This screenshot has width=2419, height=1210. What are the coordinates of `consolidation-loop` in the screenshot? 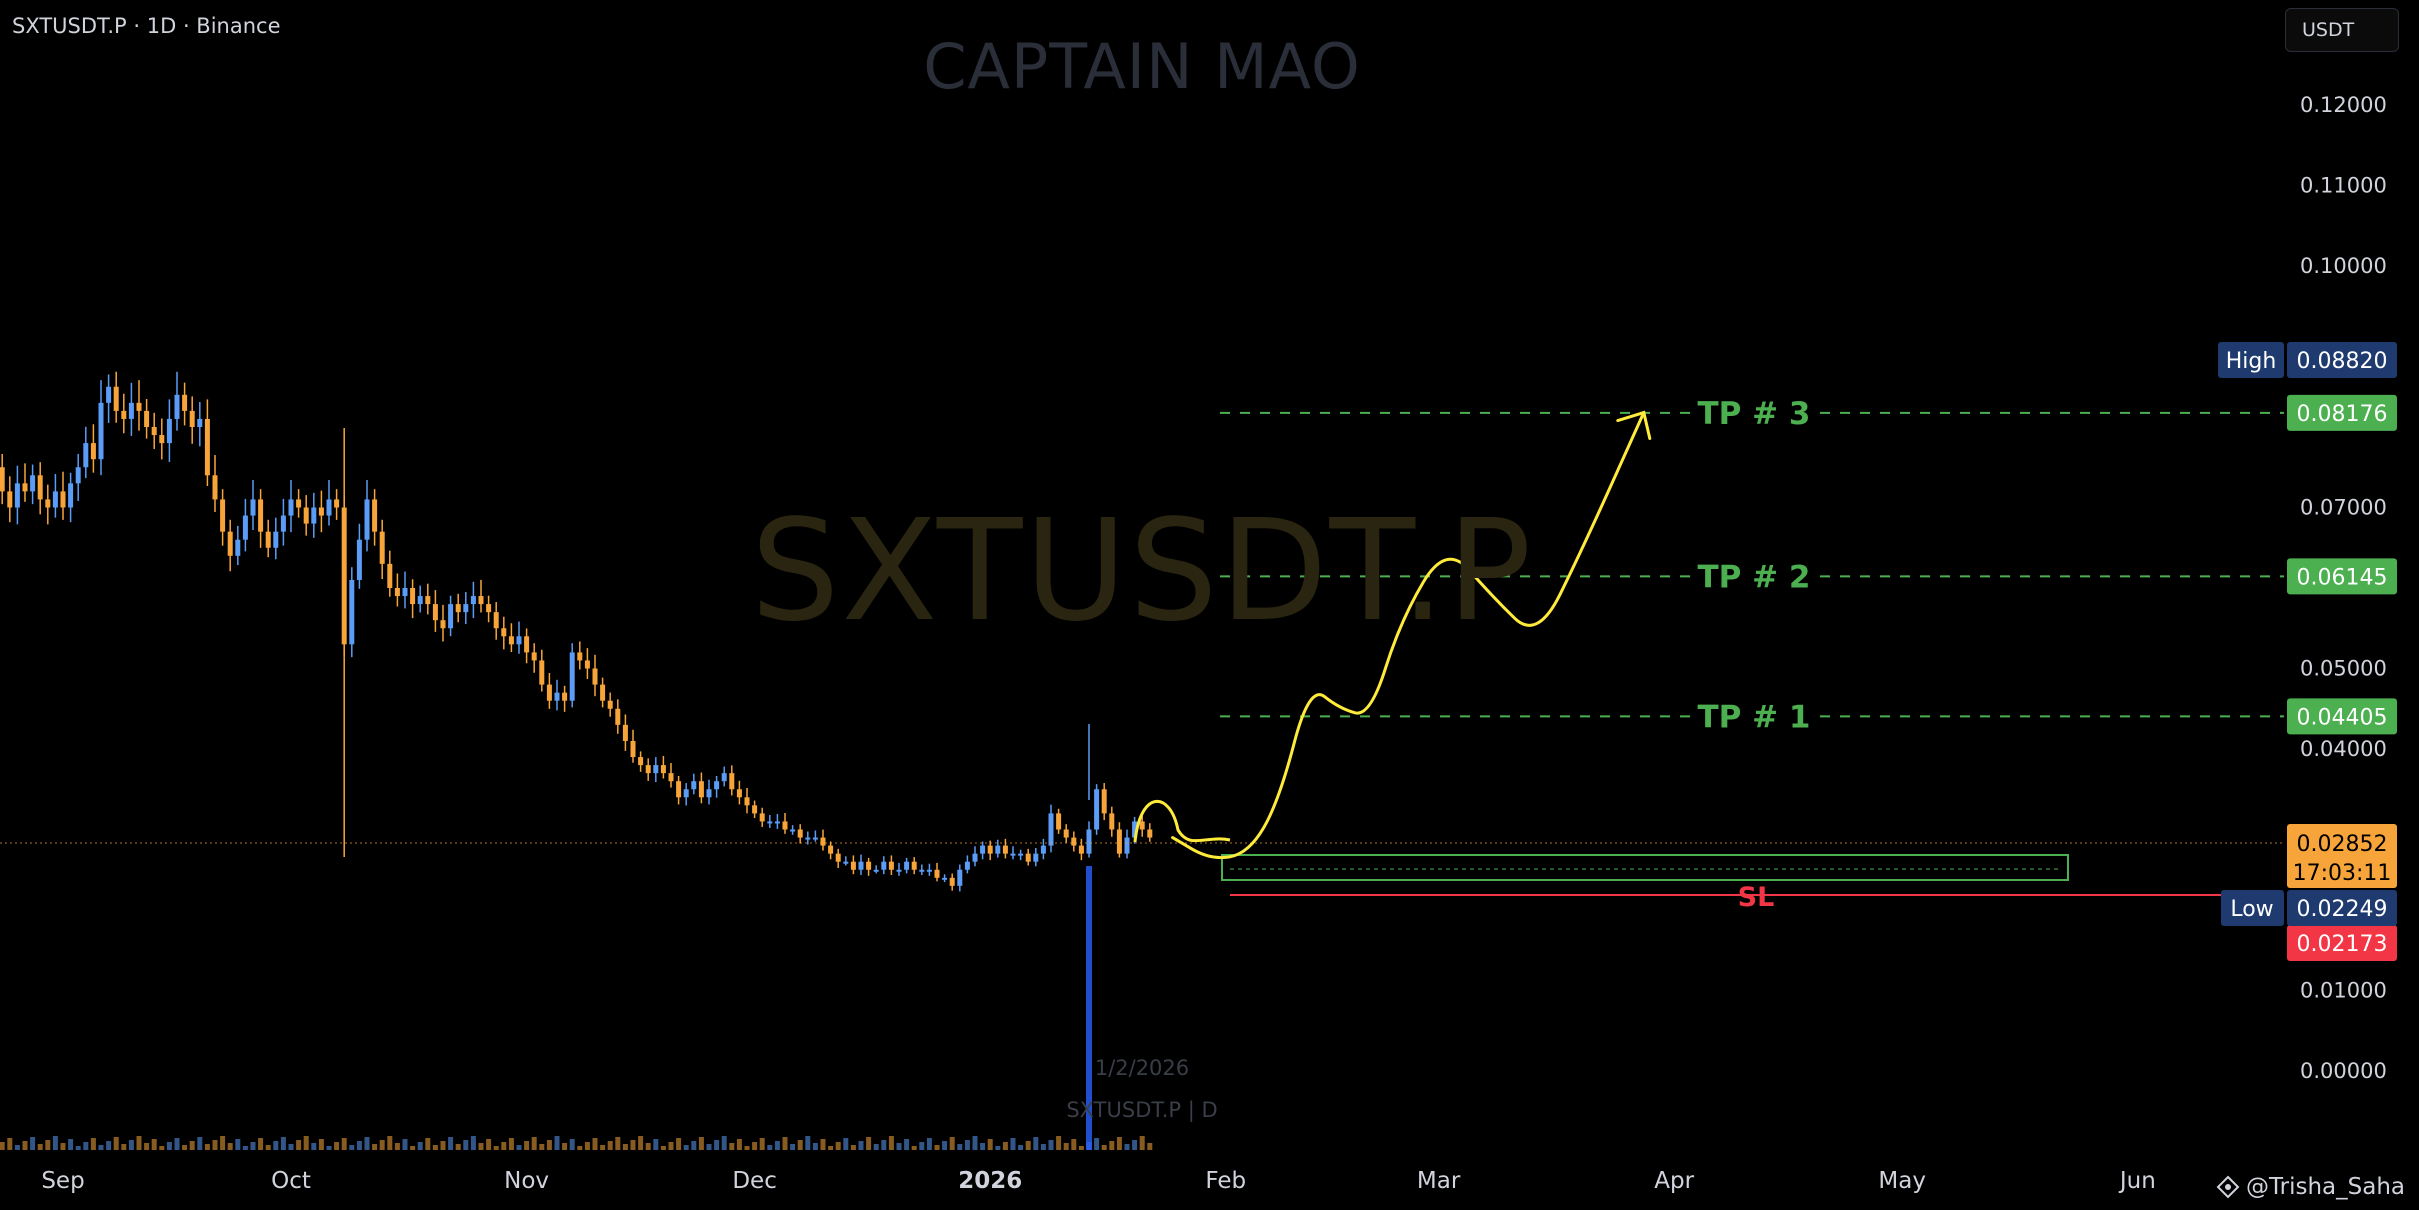 It's located at (1182, 821).